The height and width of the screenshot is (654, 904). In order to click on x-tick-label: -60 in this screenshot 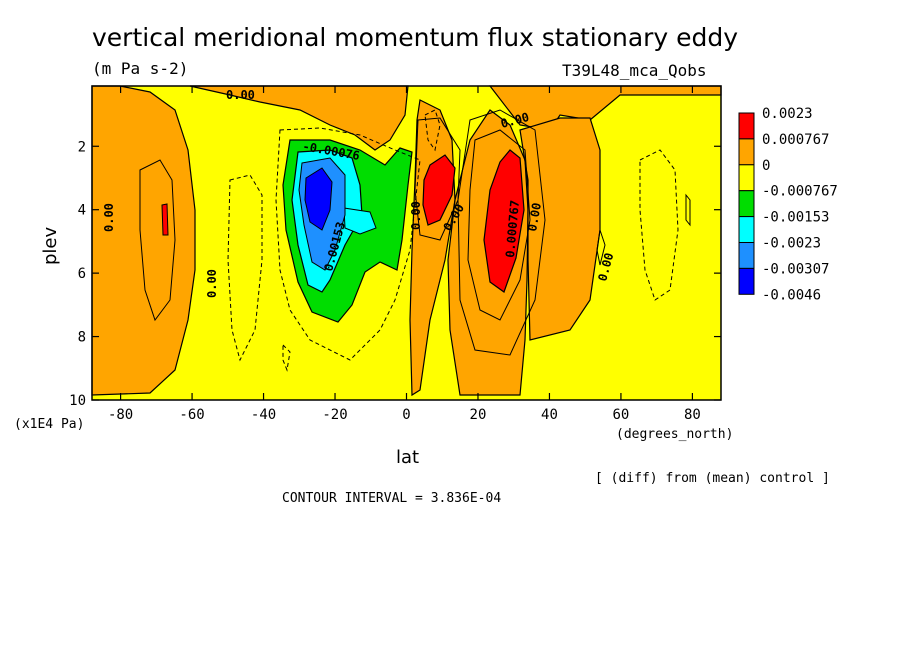, I will do `click(191, 415)`.